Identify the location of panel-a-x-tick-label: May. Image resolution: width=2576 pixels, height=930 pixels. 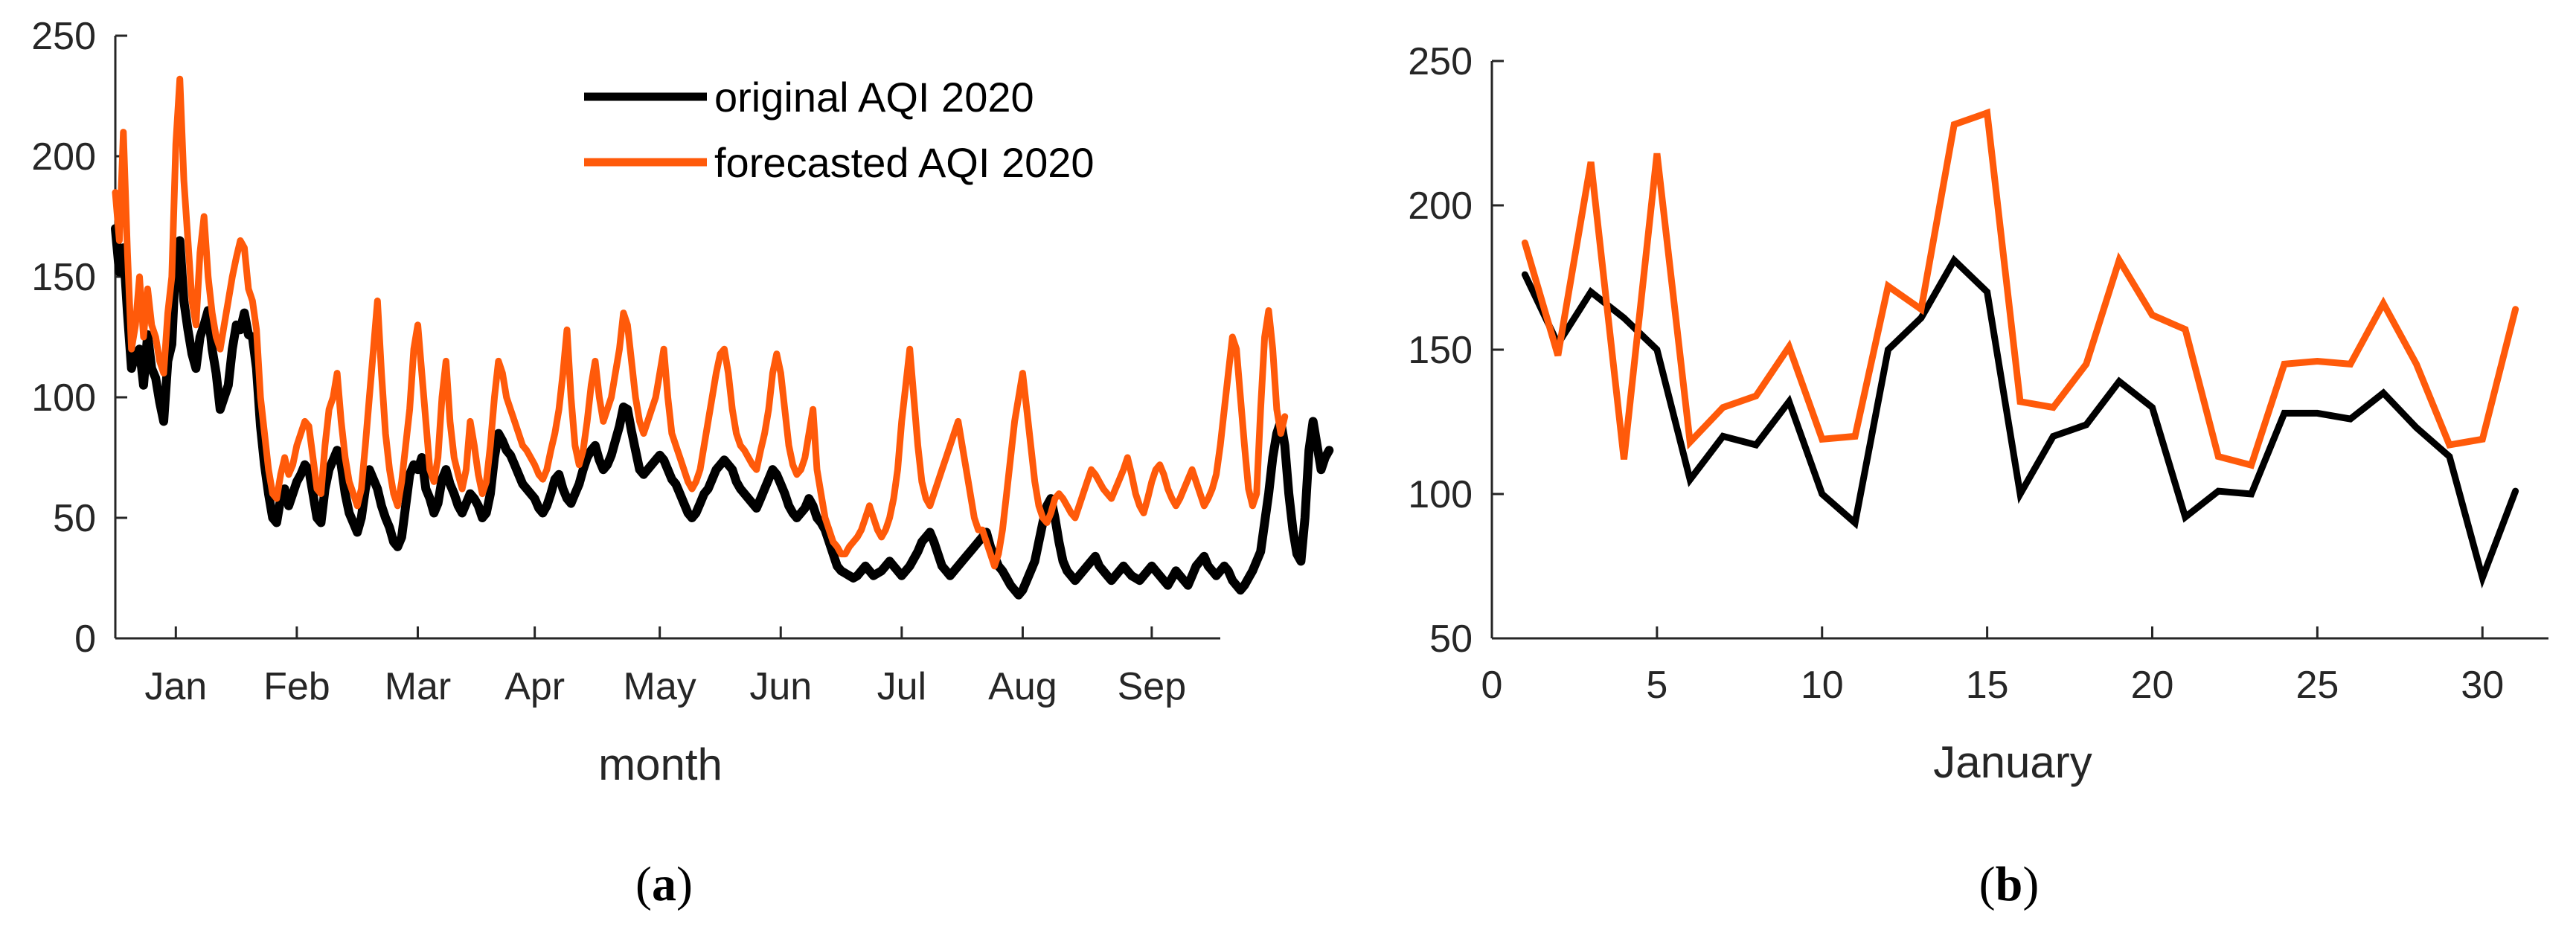
(660, 686).